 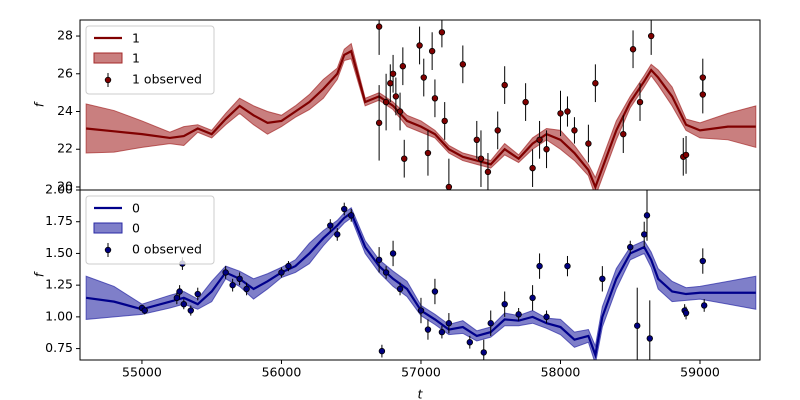 I want to click on x-tick-label: 58000, so click(x=561, y=372).